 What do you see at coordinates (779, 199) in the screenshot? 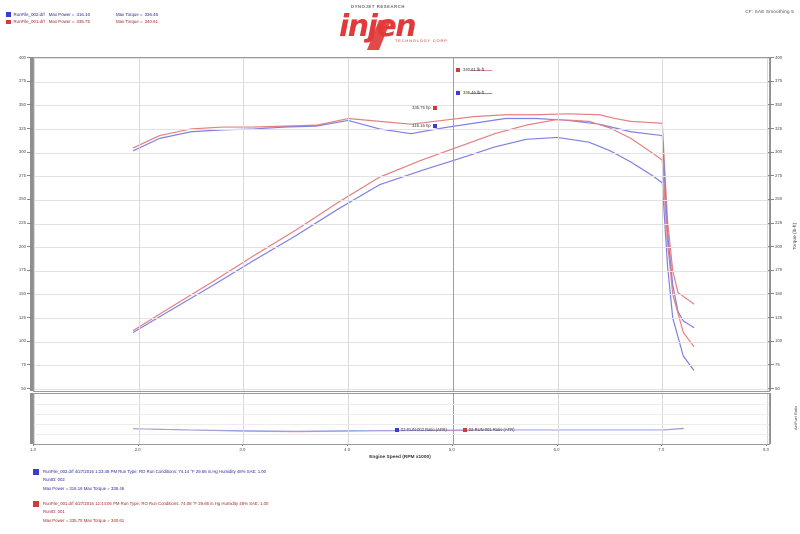
I see `y-tick-label-torque: 250` at bounding box center [779, 199].